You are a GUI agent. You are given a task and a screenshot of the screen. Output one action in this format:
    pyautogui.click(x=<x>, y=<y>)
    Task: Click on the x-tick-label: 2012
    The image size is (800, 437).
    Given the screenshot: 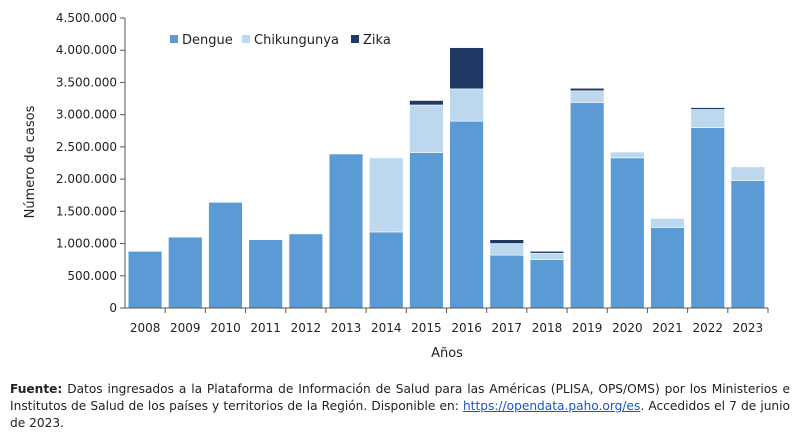 What is the action you would take?
    pyautogui.click(x=306, y=328)
    